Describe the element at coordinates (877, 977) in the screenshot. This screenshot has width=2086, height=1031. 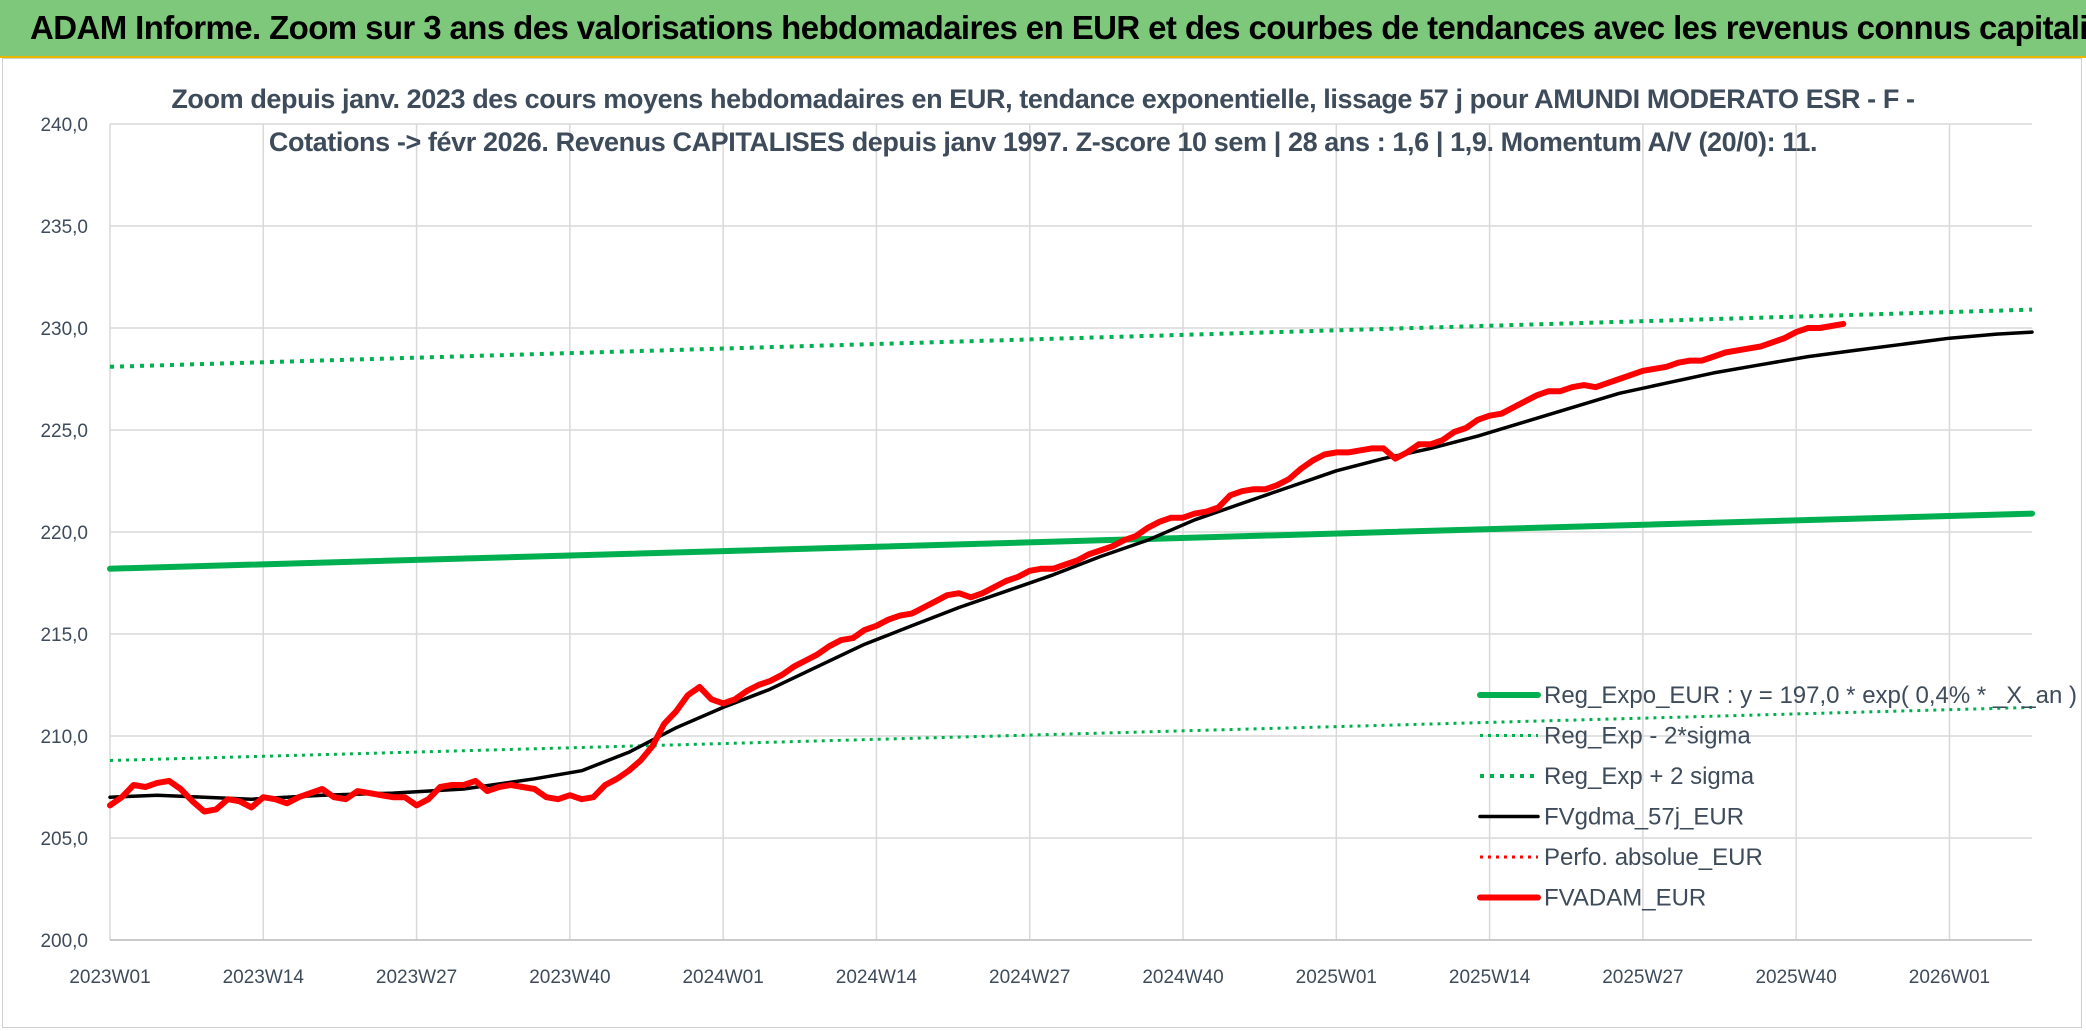
I see `x-tick-label: 2024W14` at that location.